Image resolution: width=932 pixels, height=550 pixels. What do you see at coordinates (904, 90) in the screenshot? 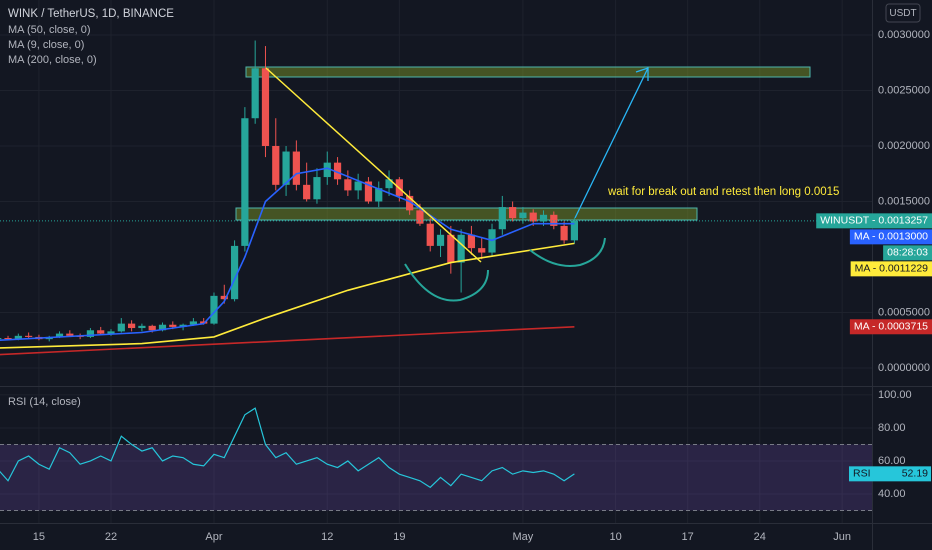
I see `y-tick-label: 0.0025000` at bounding box center [904, 90].